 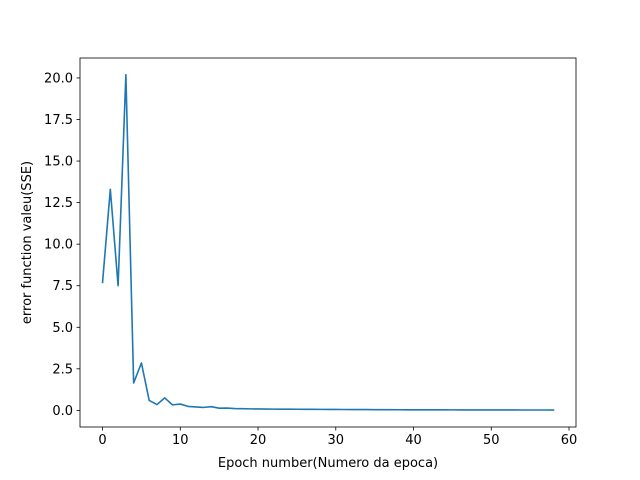 What do you see at coordinates (58, 203) in the screenshot?
I see `y-tick-label: 12.5` at bounding box center [58, 203].